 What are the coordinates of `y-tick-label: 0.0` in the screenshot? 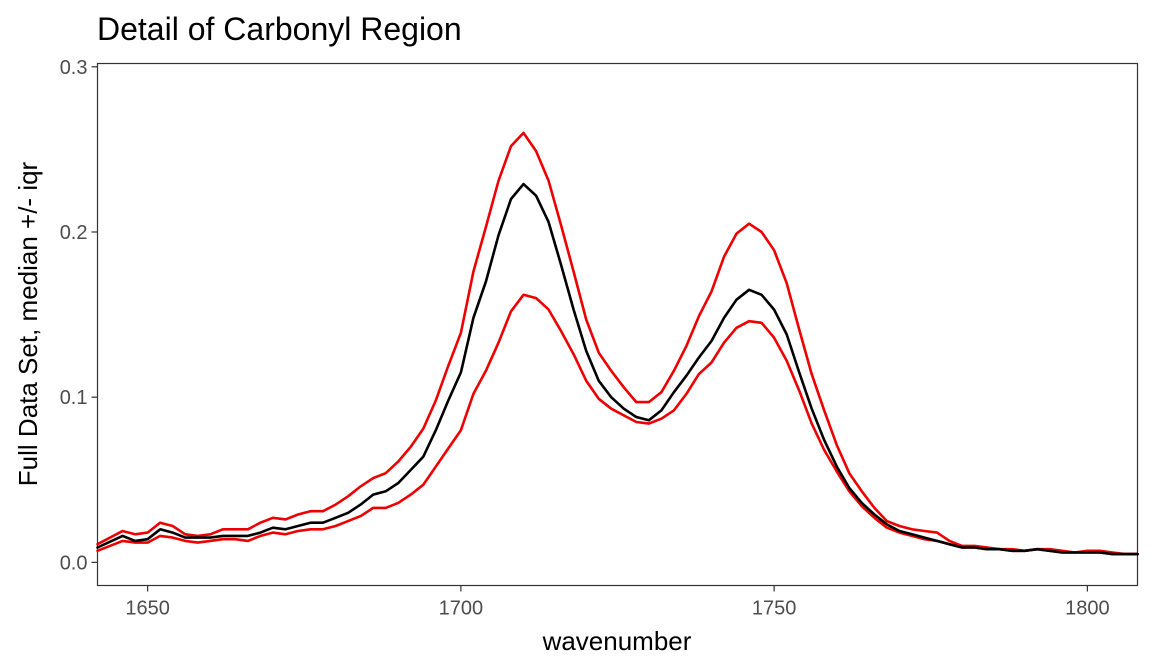 It's located at (74, 563).